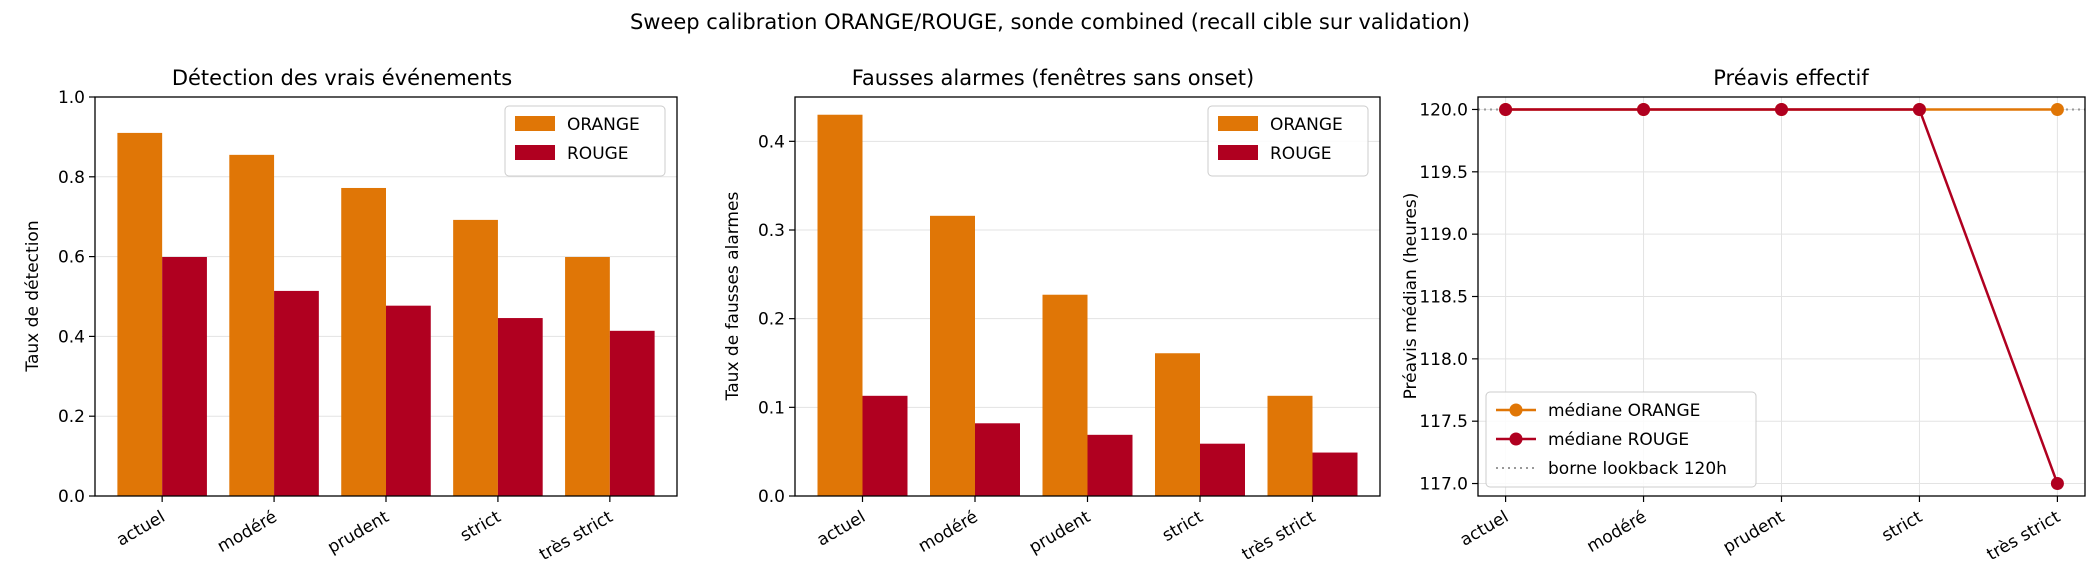 Image resolution: width=2100 pixels, height=588 pixels. What do you see at coordinates (733, 297) in the screenshot?
I see `panel-false-alarms-ylabel: Taux de fausses alarmes` at bounding box center [733, 297].